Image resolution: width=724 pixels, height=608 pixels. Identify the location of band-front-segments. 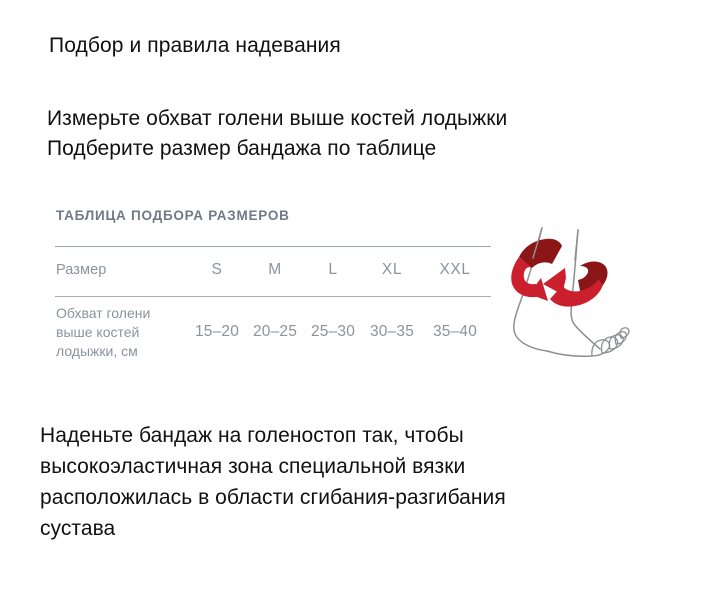
(557, 282).